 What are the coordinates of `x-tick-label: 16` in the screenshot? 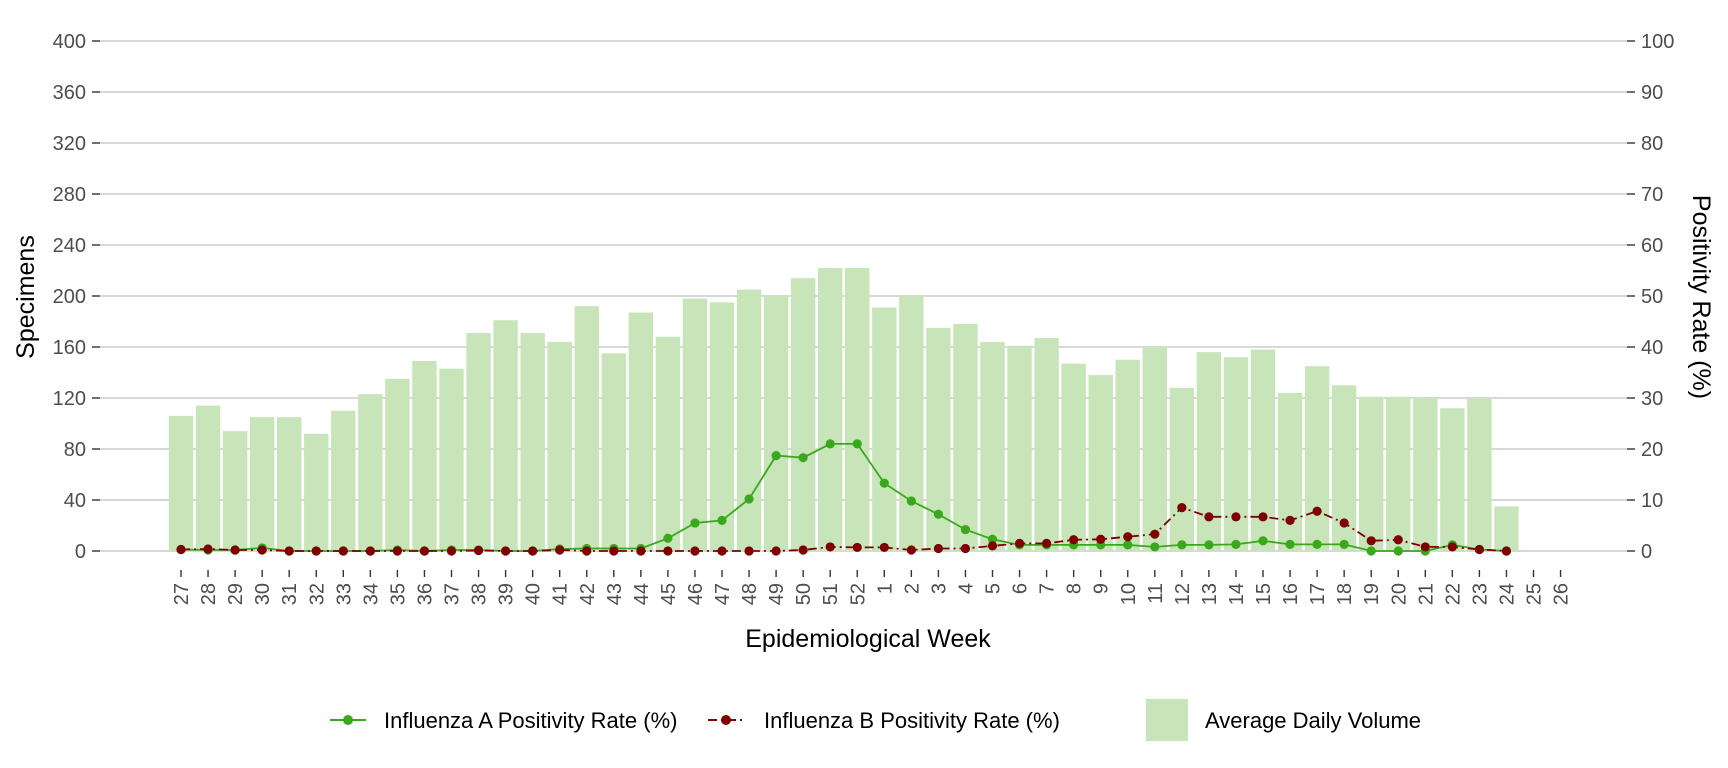 It's located at (1291, 594).